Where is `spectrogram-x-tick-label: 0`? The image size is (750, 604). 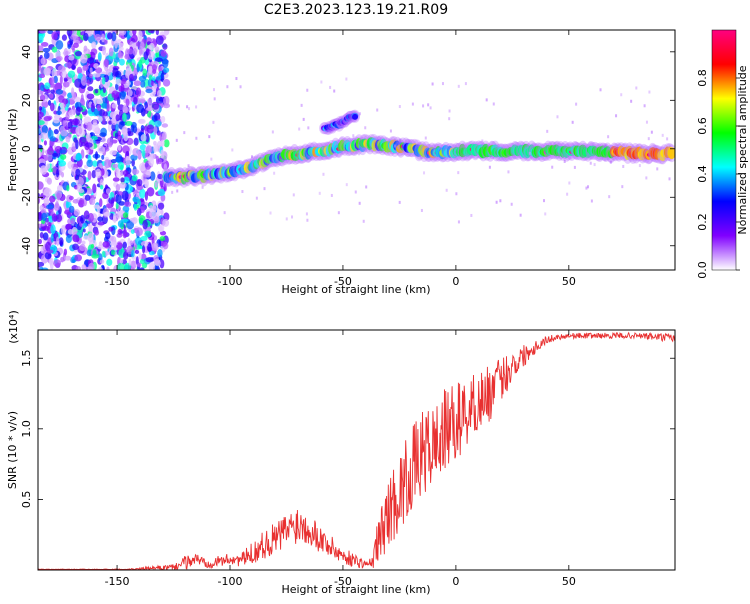 spectrogram-x-tick-label: 0 is located at coordinates (455, 281).